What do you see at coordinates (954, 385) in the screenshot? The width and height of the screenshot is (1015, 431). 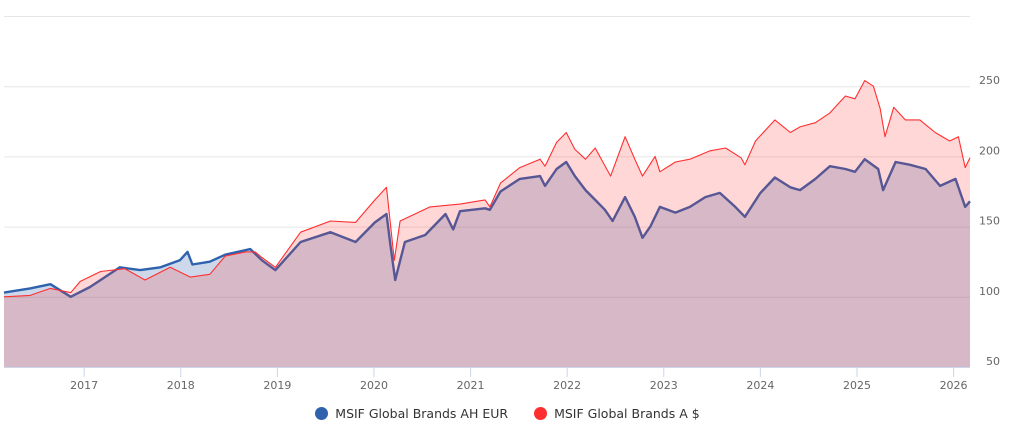 I see `x-tick-label: 2026` at bounding box center [954, 385].